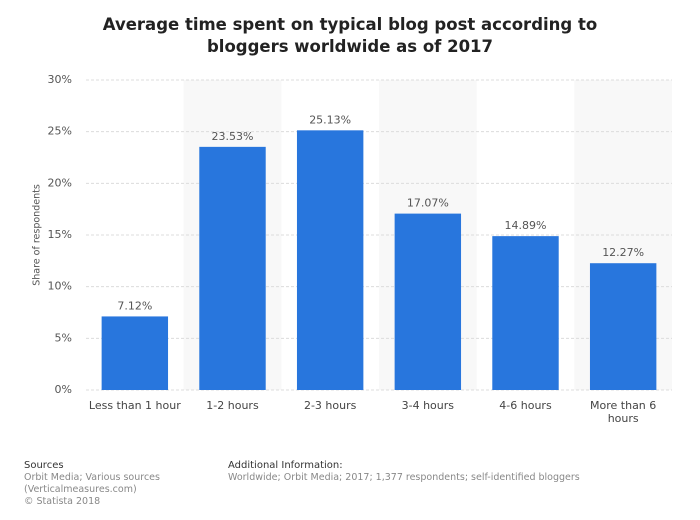  What do you see at coordinates (63, 389) in the screenshot?
I see `y-tick-label: 0%` at bounding box center [63, 389].